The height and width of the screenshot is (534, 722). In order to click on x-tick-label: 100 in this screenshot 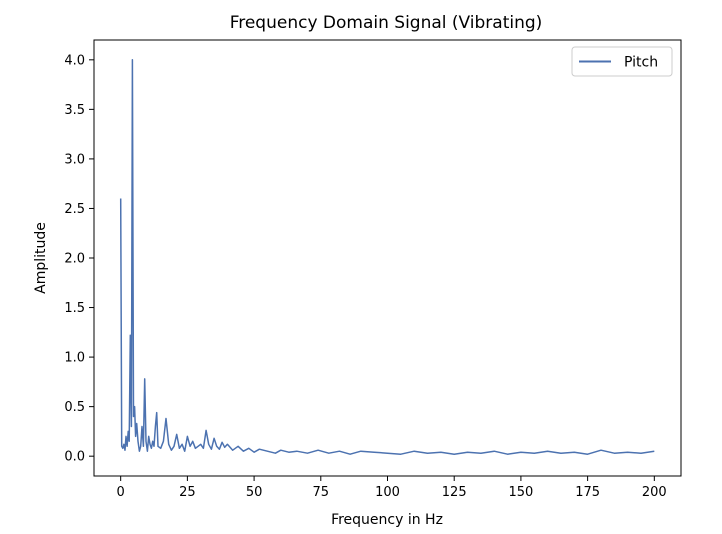, I will do `click(387, 492)`.